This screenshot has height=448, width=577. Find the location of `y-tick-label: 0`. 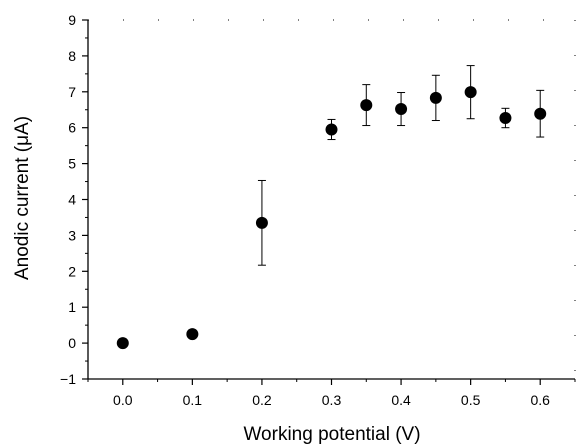

y-tick-label: 0 is located at coordinates (72, 343).